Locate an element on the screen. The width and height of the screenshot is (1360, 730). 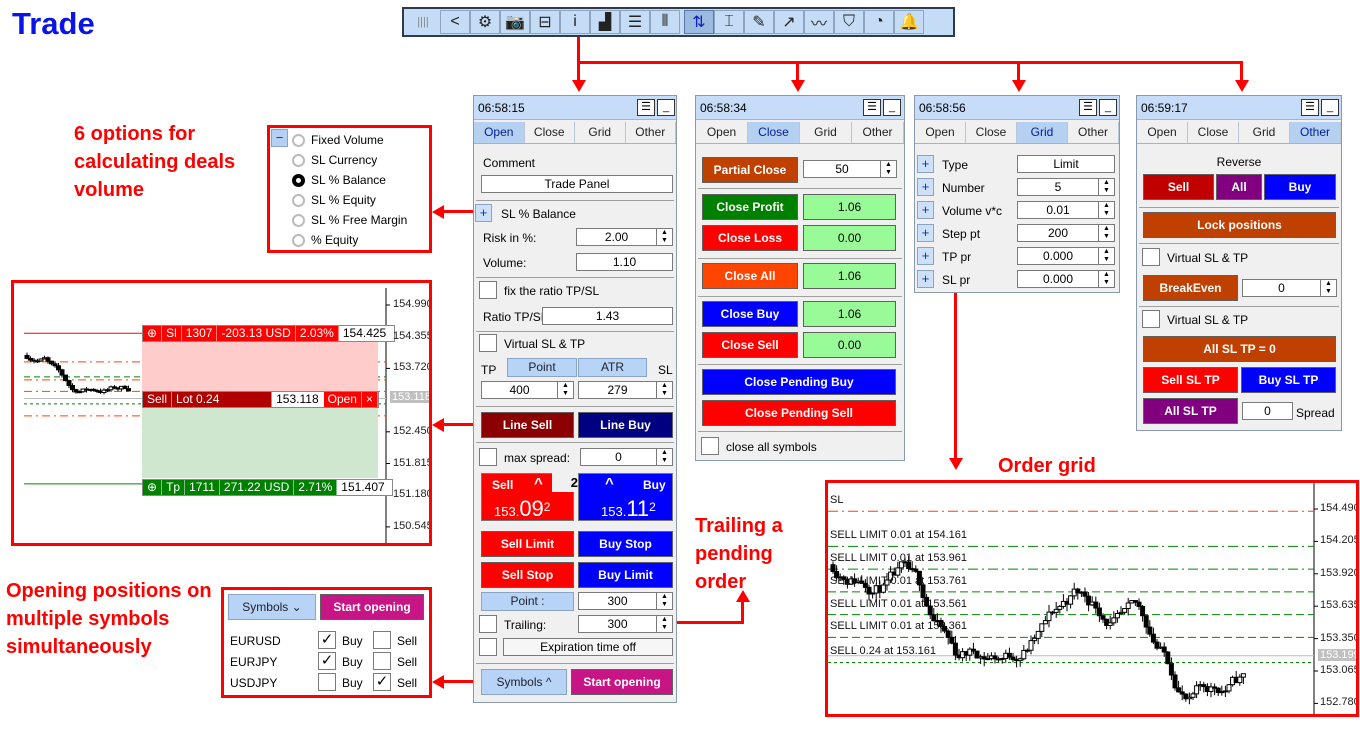
point-button: Point : is located at coordinates (527, 601).